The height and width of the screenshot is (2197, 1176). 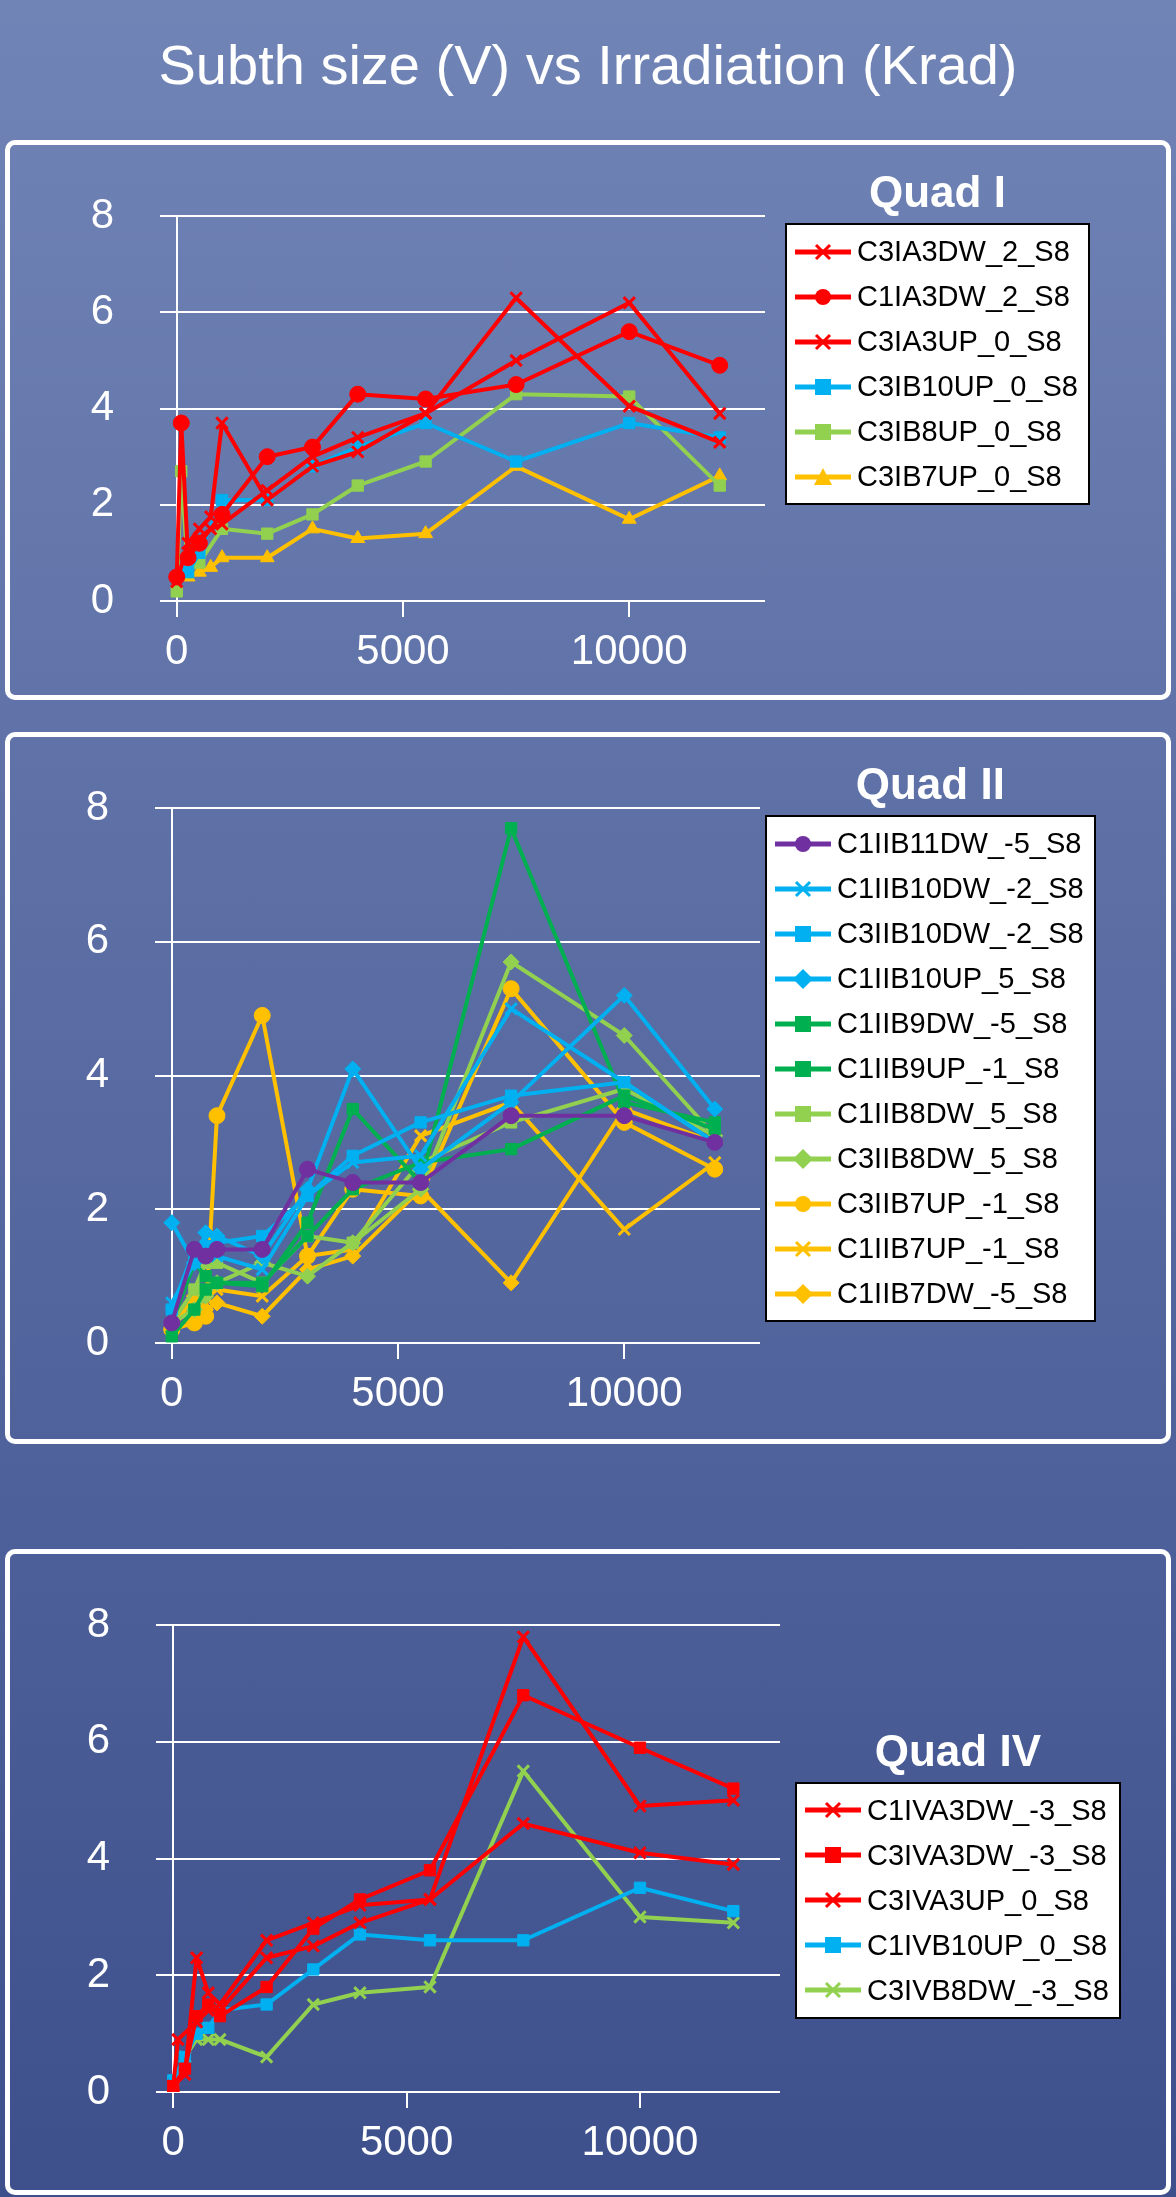 I want to click on legend-label: C1IIB9UP_-1_S8, so click(x=948, y=1068).